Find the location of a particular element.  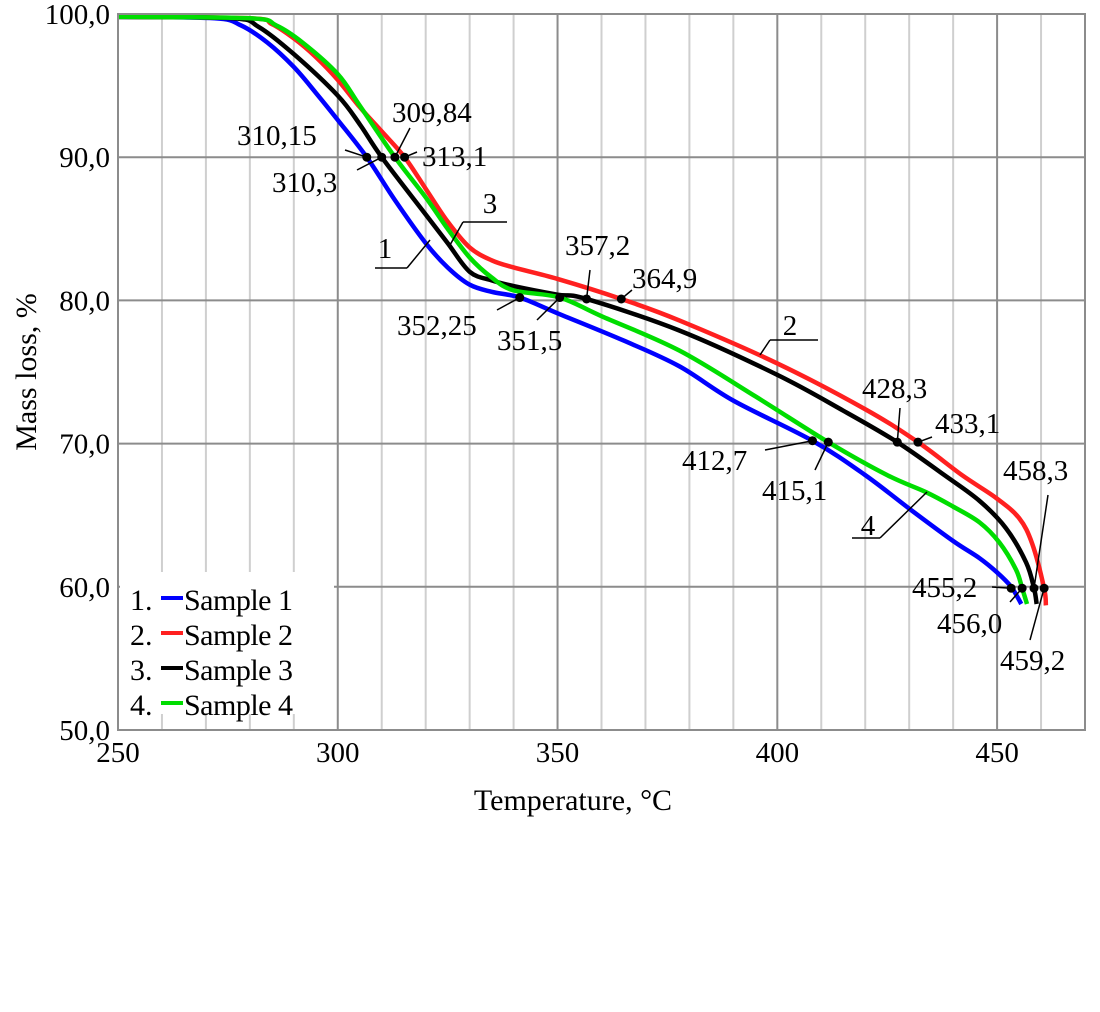

annotation-label: 458,3 is located at coordinates (1035, 471).